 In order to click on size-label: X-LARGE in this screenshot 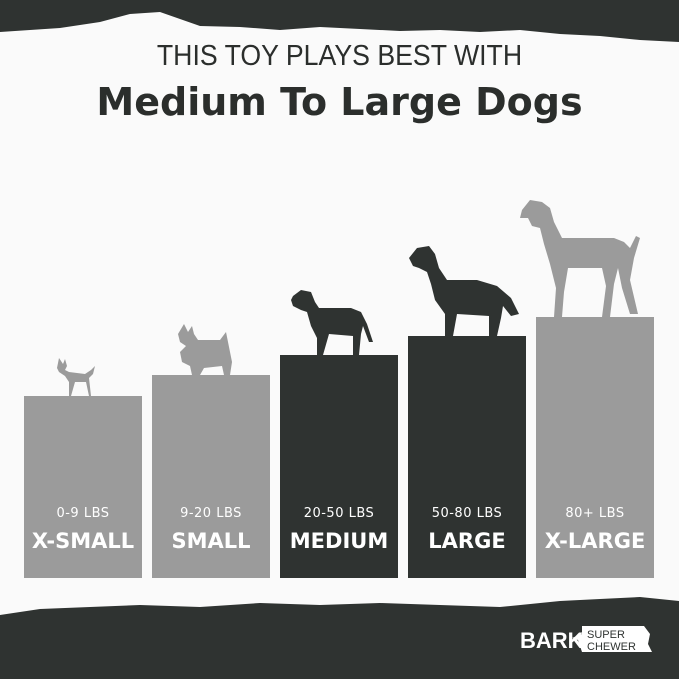, I will do `click(595, 541)`.